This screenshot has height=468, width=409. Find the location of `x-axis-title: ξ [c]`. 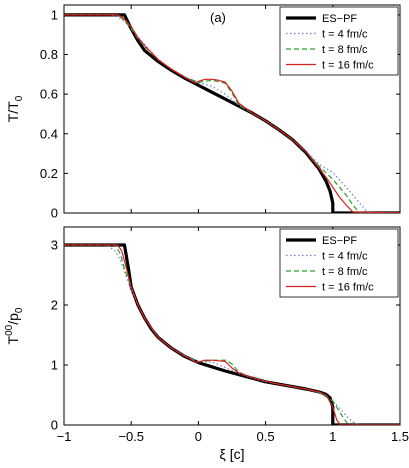

x-axis-title: ξ [c] is located at coordinates (232, 454).